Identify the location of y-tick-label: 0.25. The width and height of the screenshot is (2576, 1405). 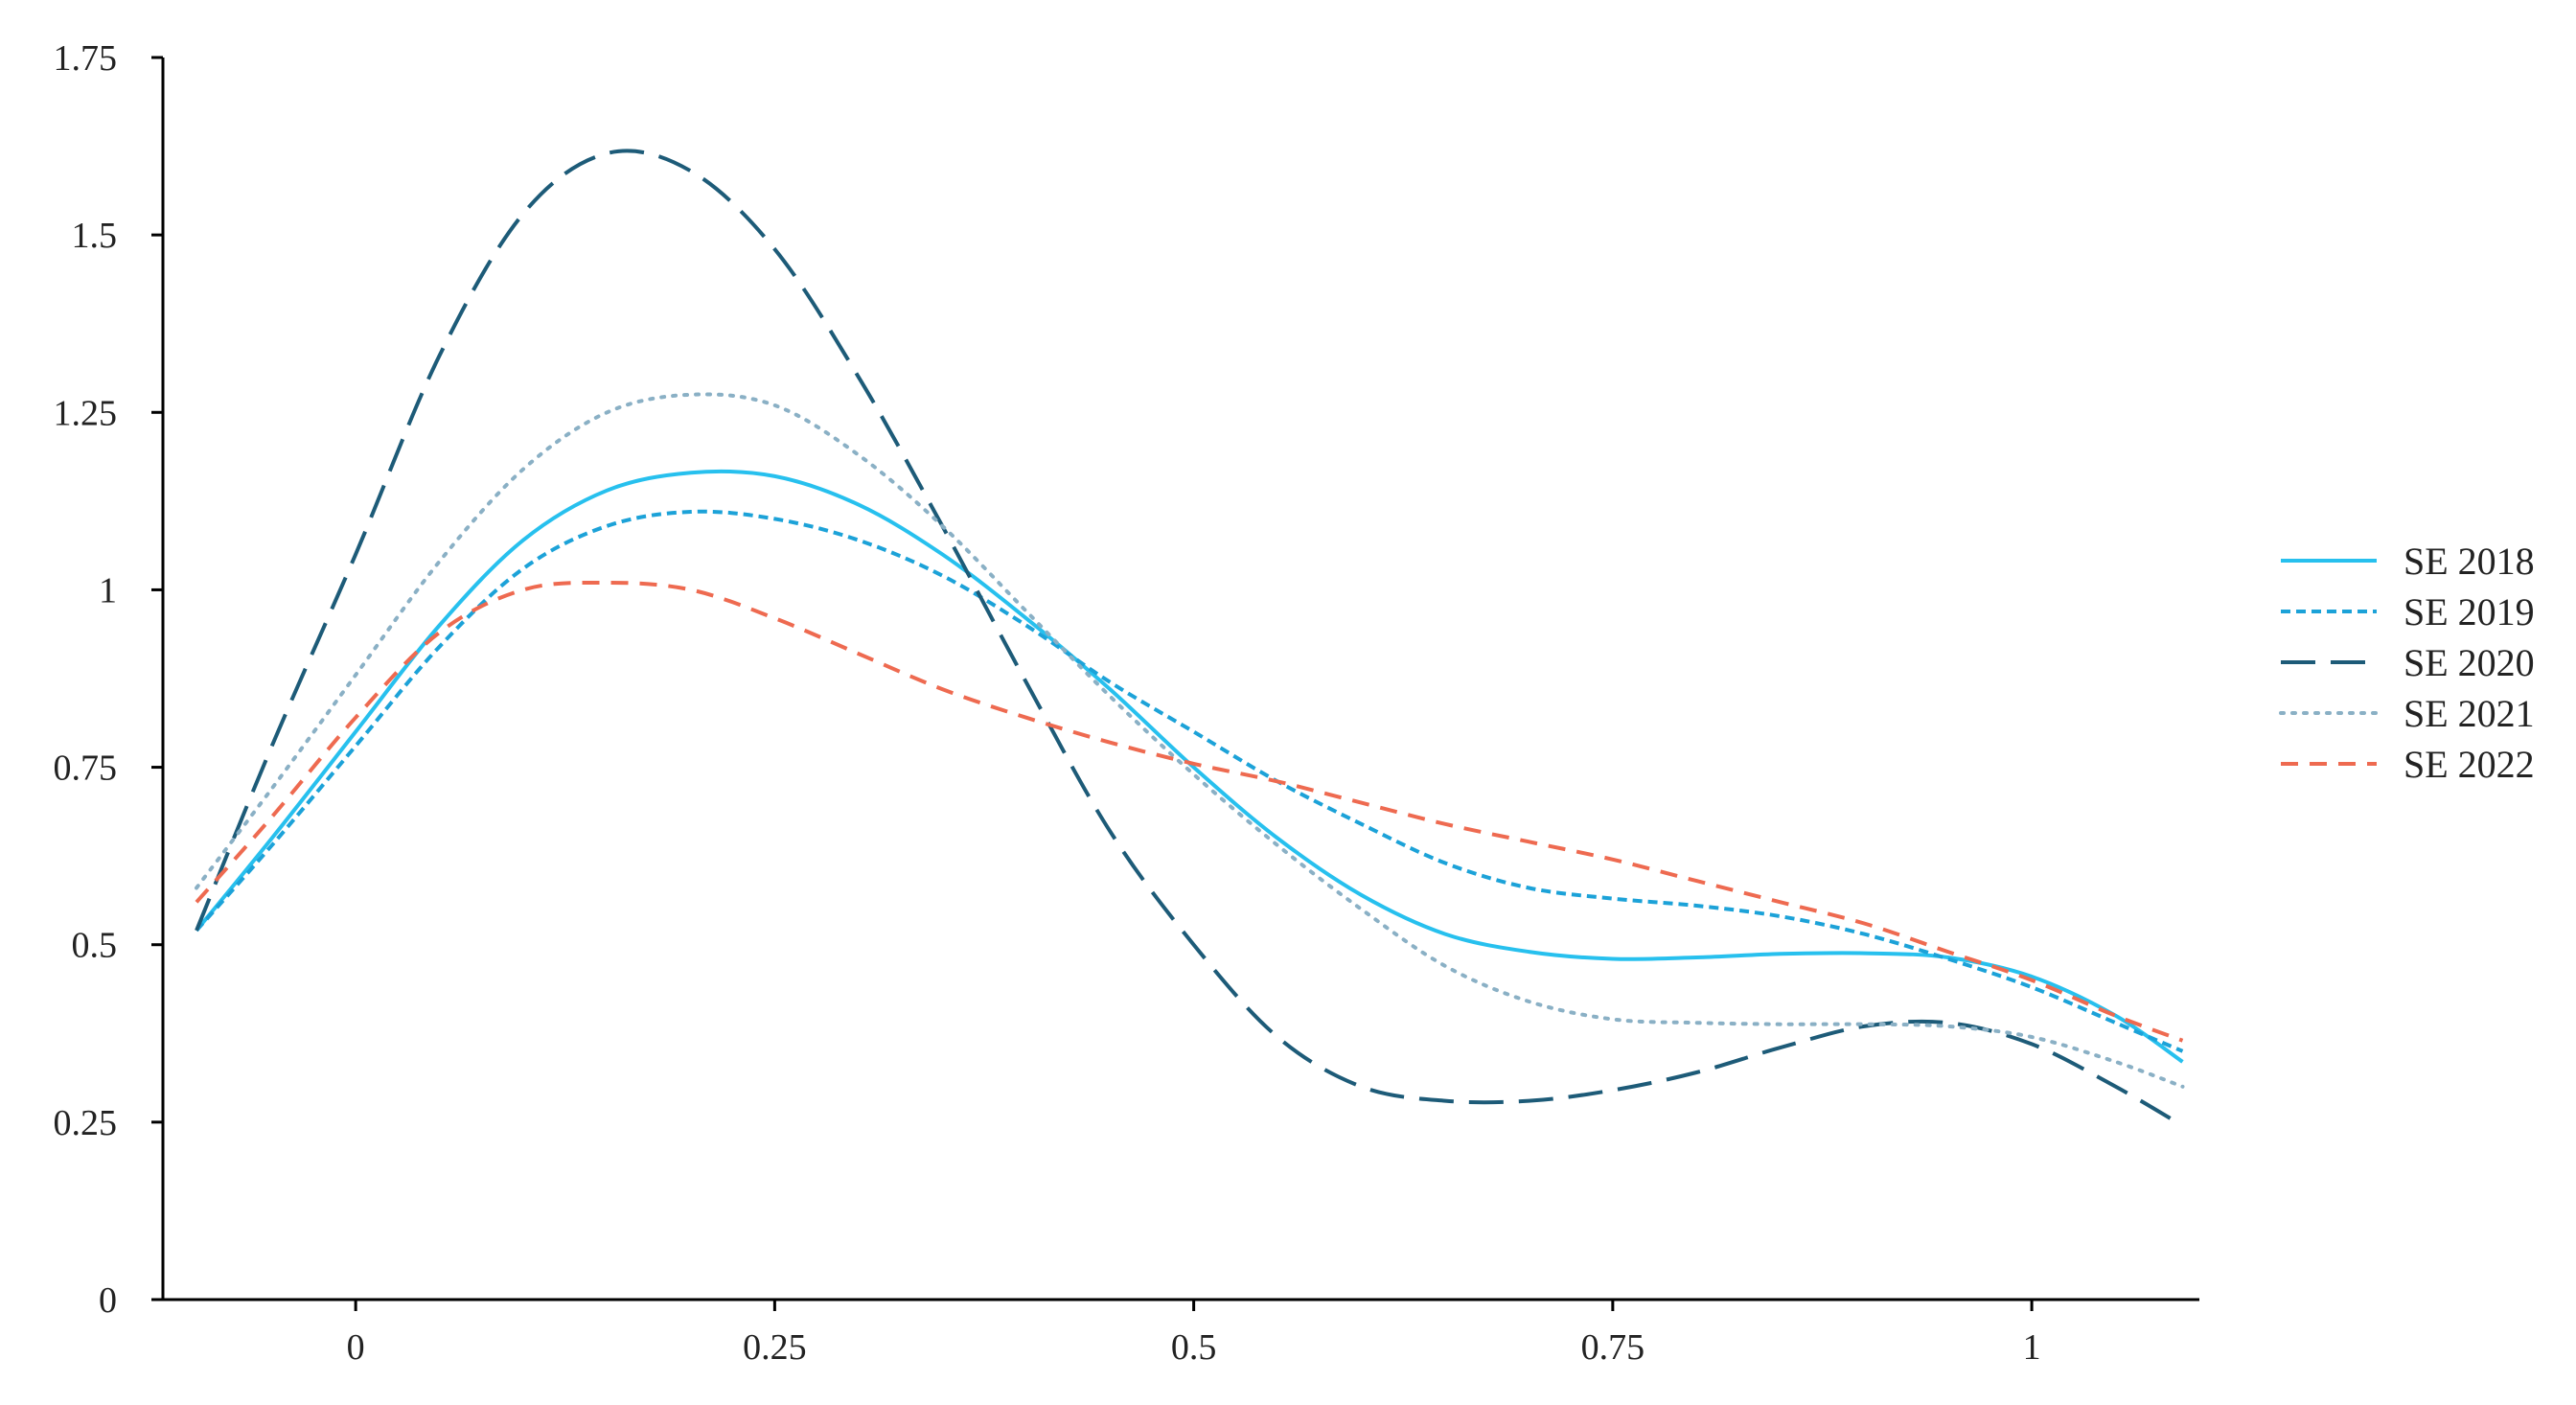
(86, 1123).